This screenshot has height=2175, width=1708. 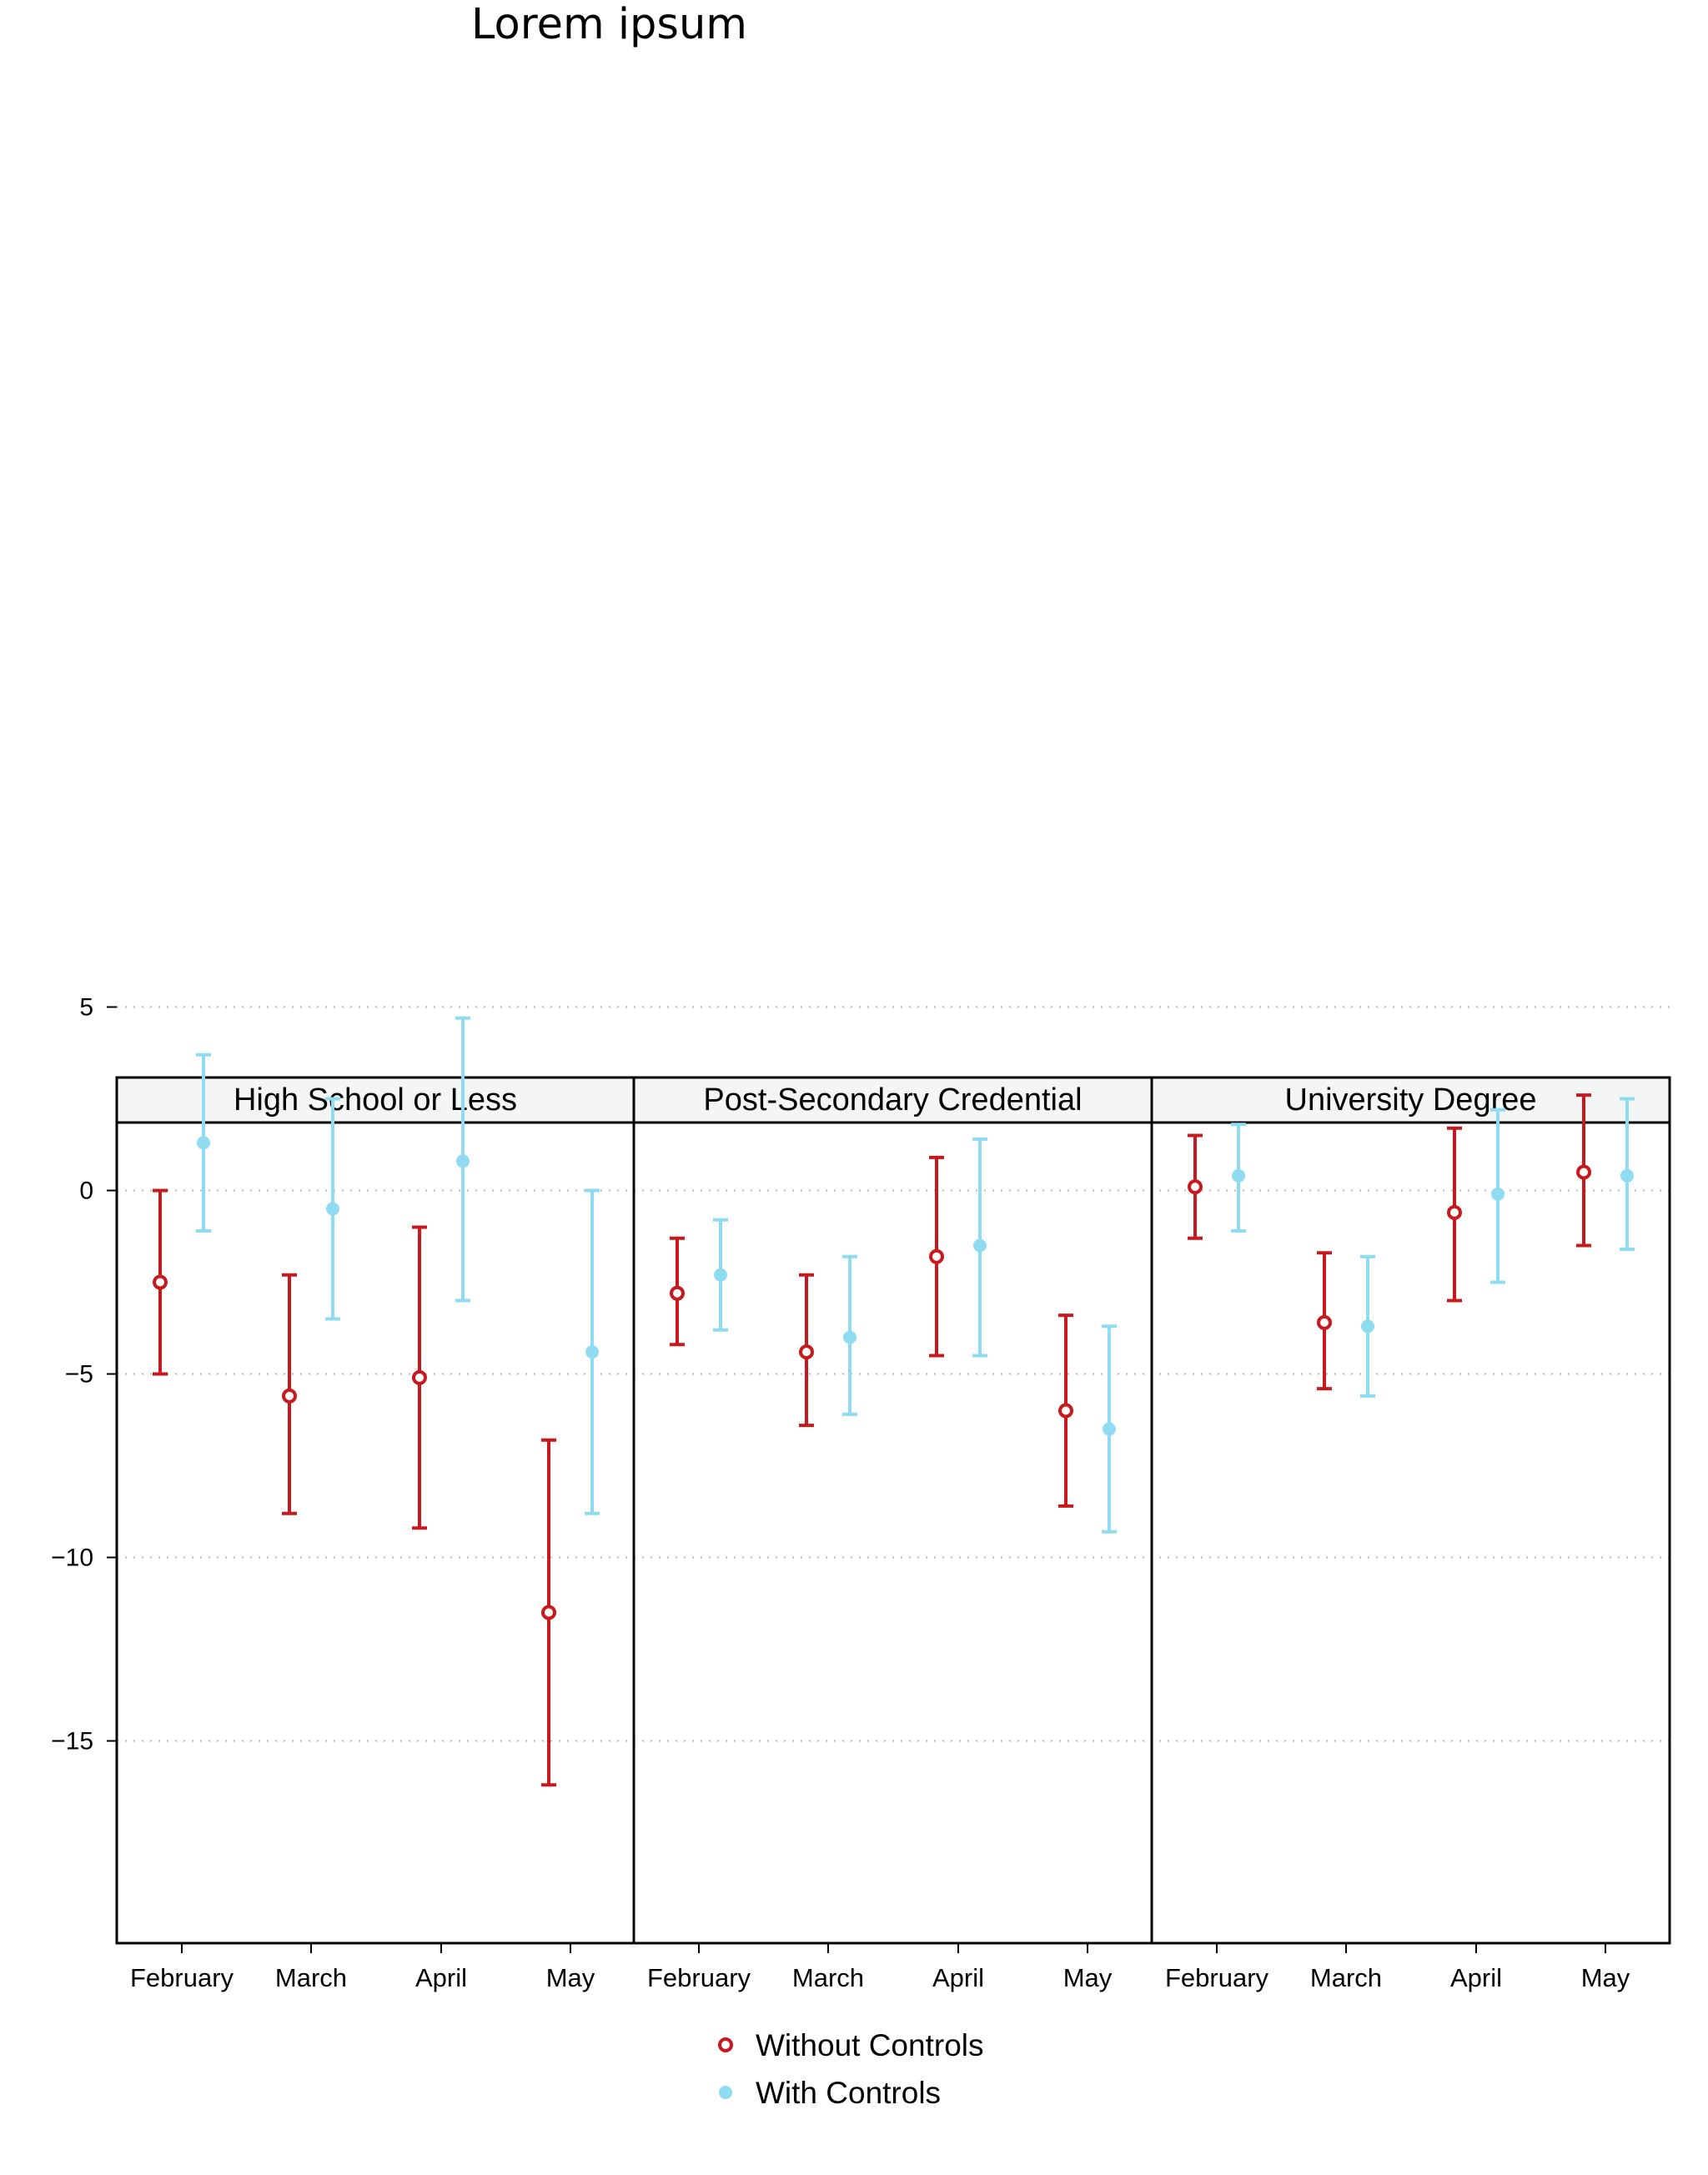 I want to click on panel-1: High School or Less February March April May, so click(x=375, y=1504).